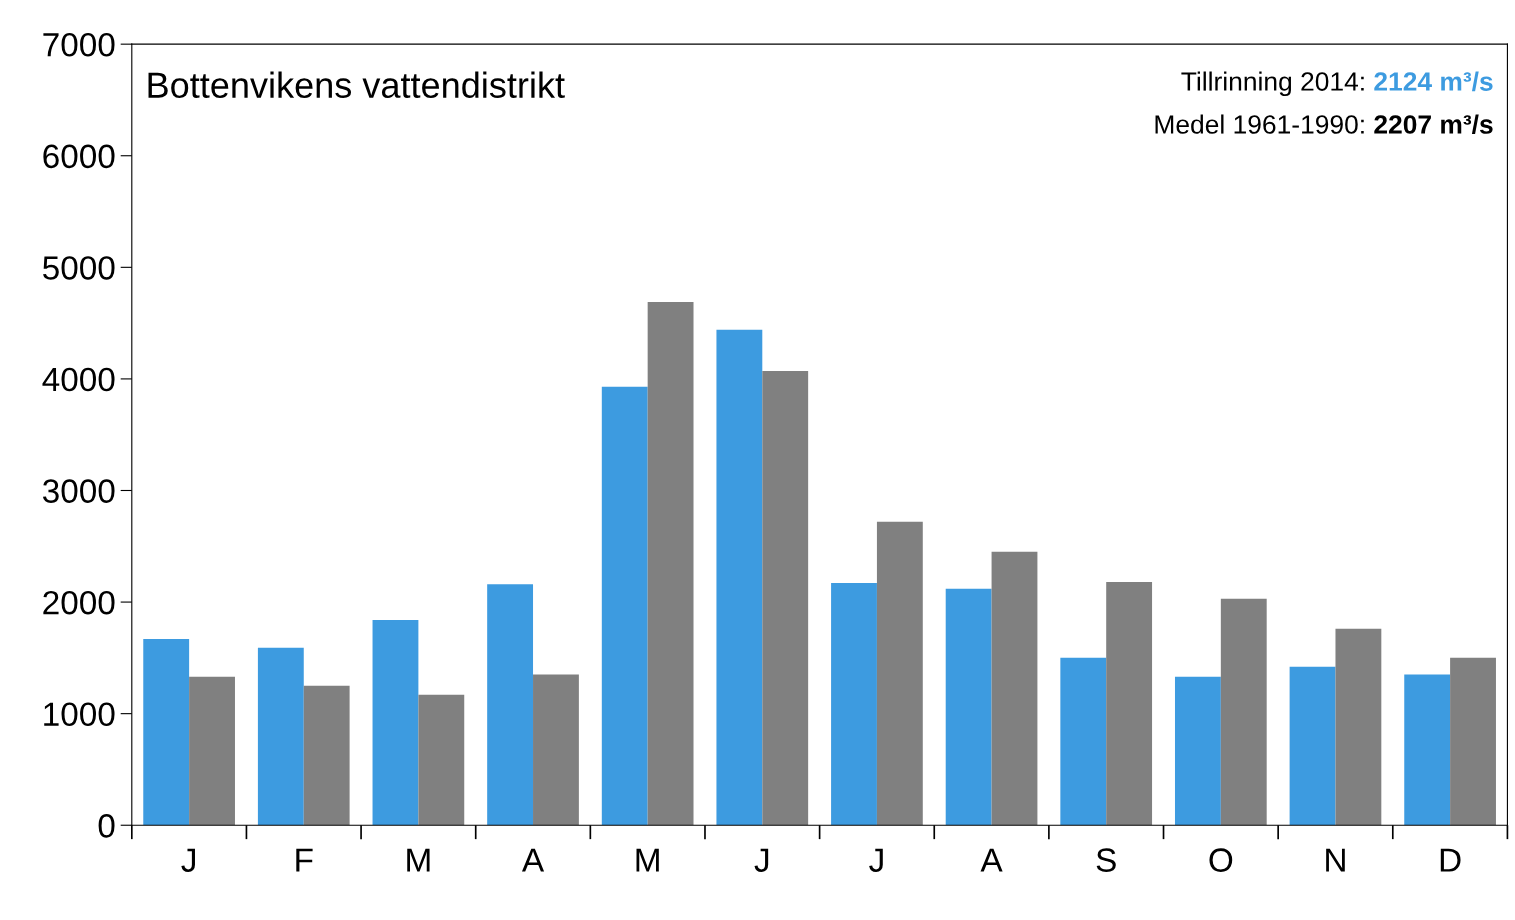 Image resolution: width=1515 pixels, height=920 pixels. I want to click on y-tick-label: 1000, so click(79, 714).